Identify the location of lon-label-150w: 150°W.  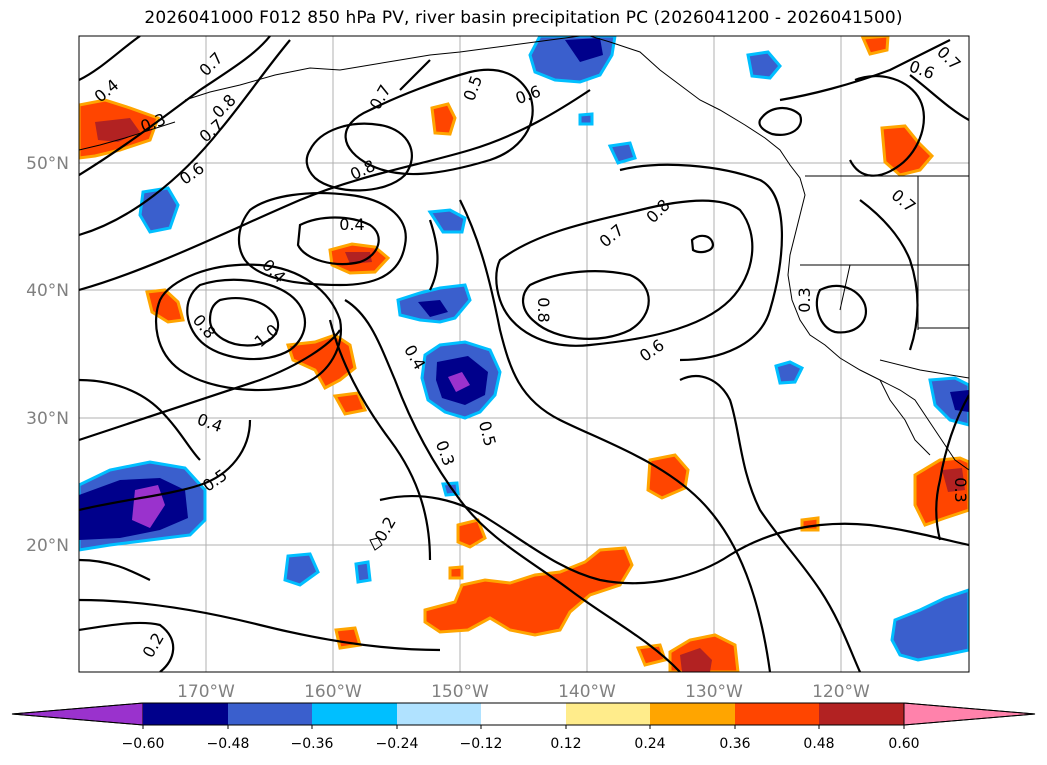
(460, 692).